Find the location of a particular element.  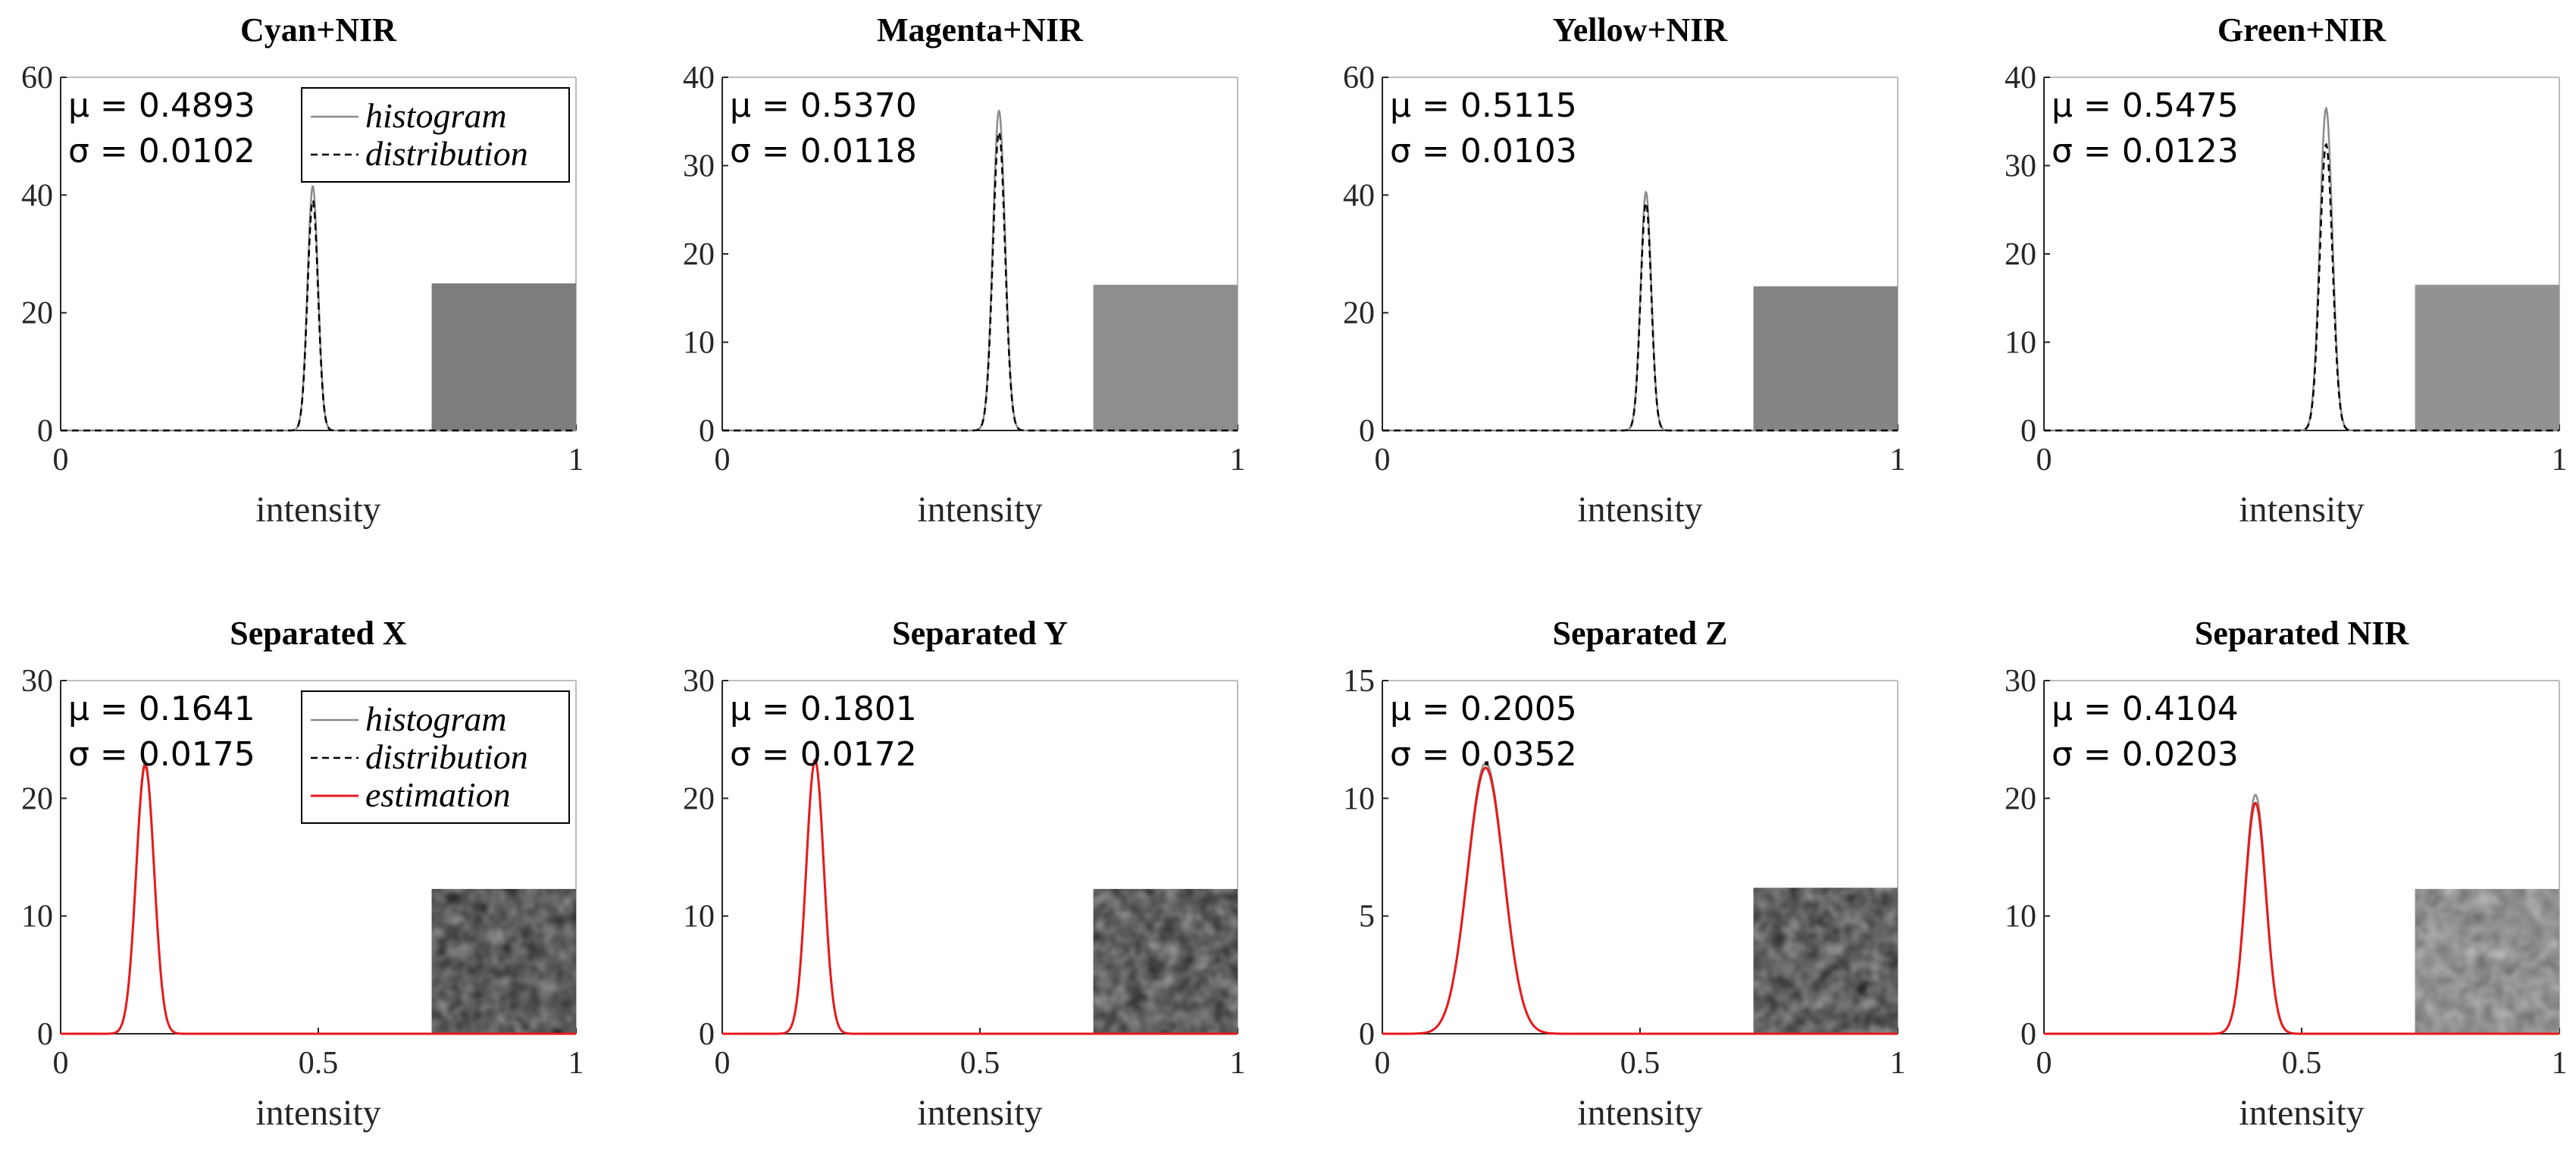

subplot-title: Separated NIR is located at coordinates (2302, 633).